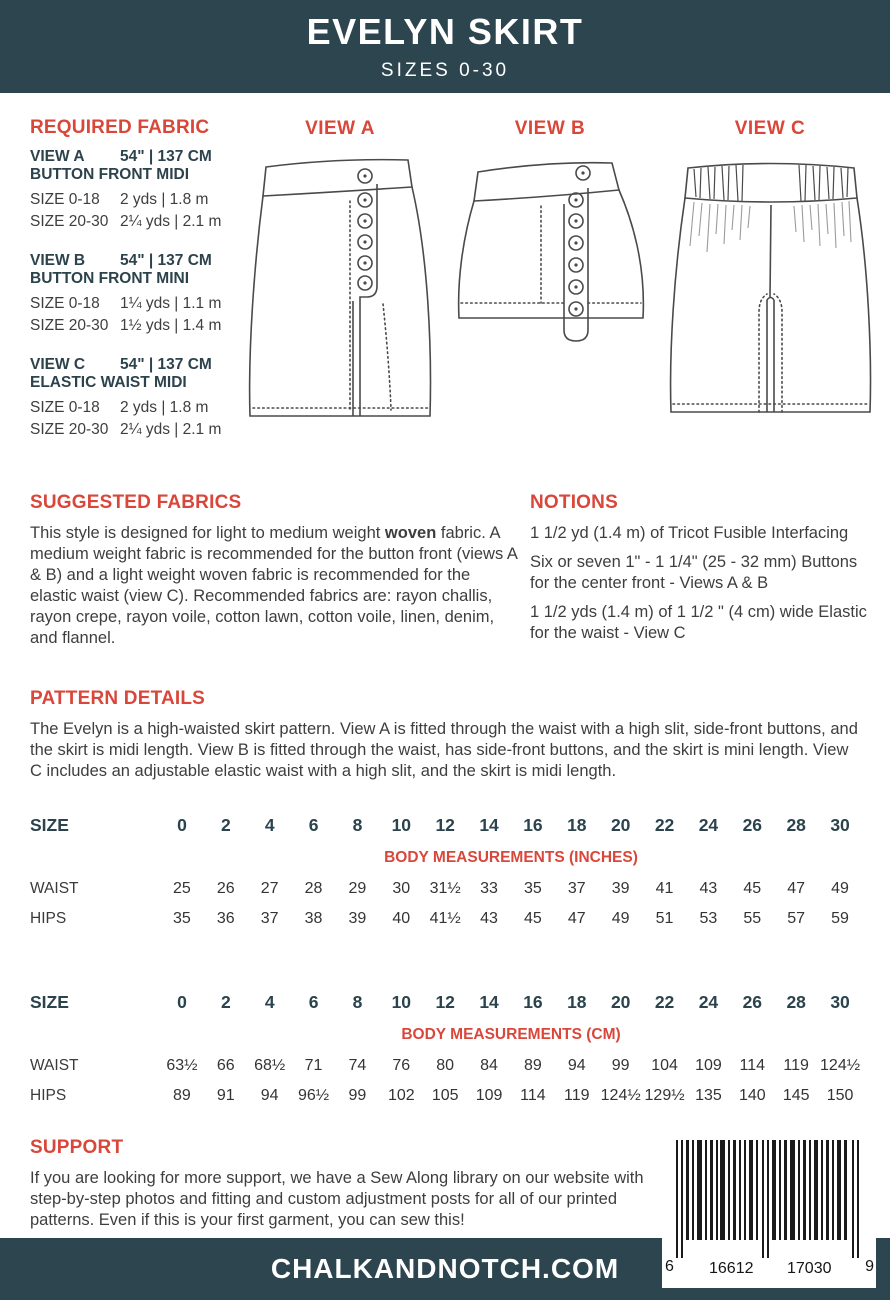 This screenshot has width=890, height=1300. What do you see at coordinates (489, 824) in the screenshot?
I see `size-header-cell: 14` at bounding box center [489, 824].